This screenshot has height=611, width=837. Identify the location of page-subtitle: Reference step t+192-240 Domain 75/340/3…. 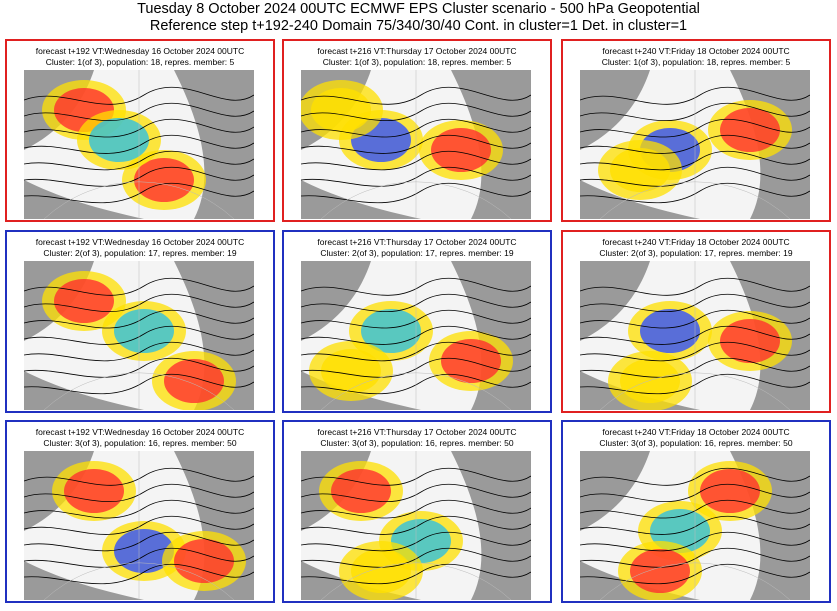
(418, 26).